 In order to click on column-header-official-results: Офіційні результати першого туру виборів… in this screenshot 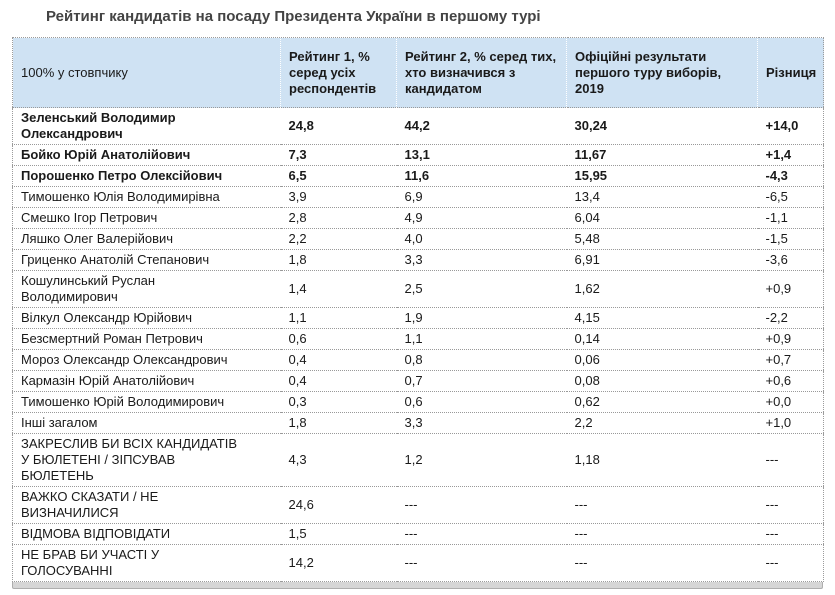, I will do `click(662, 72)`.